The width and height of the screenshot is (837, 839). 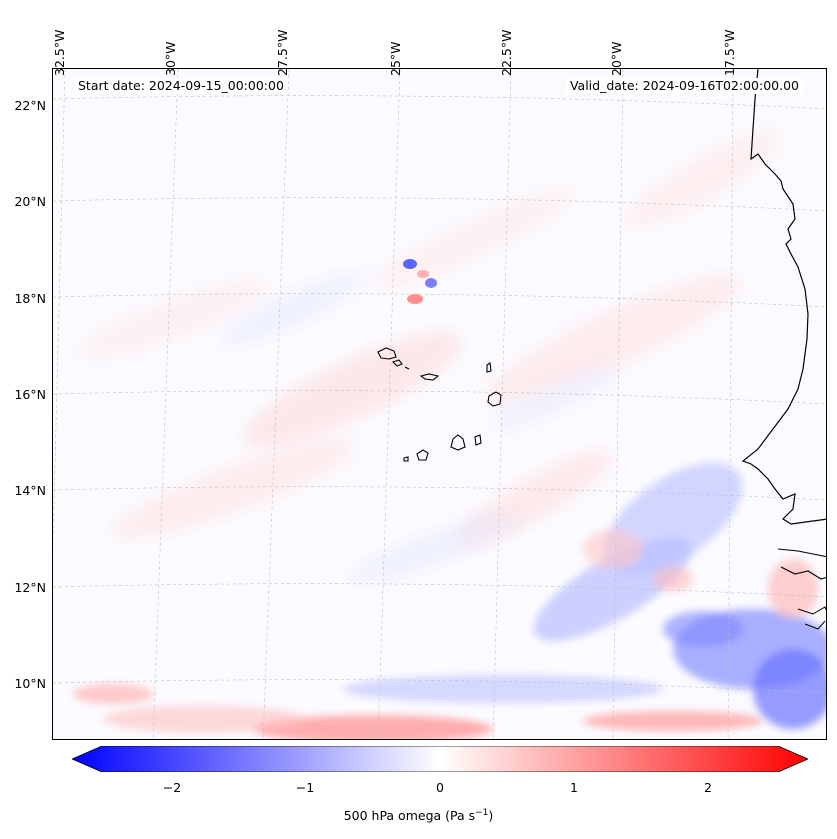 I want to click on lon-label-30w: 30°W, so click(x=170, y=58).